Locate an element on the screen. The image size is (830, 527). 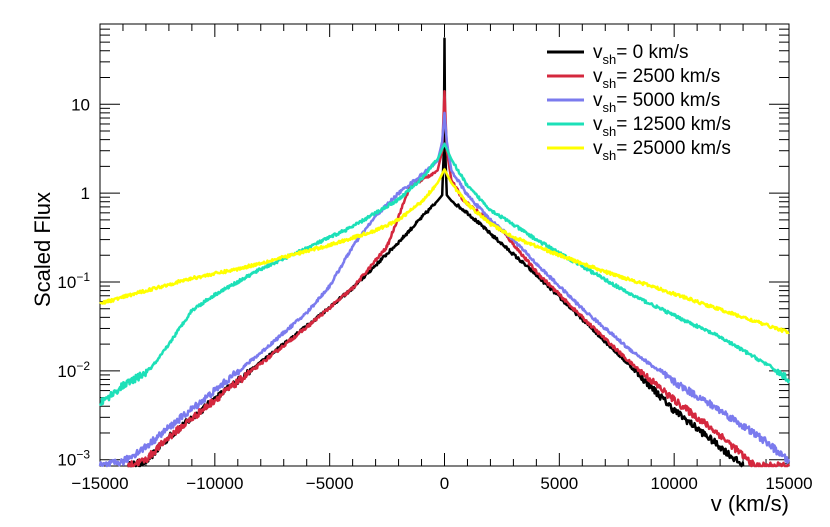
y-tick-label: 10⁻¹ is located at coordinates (73, 281).